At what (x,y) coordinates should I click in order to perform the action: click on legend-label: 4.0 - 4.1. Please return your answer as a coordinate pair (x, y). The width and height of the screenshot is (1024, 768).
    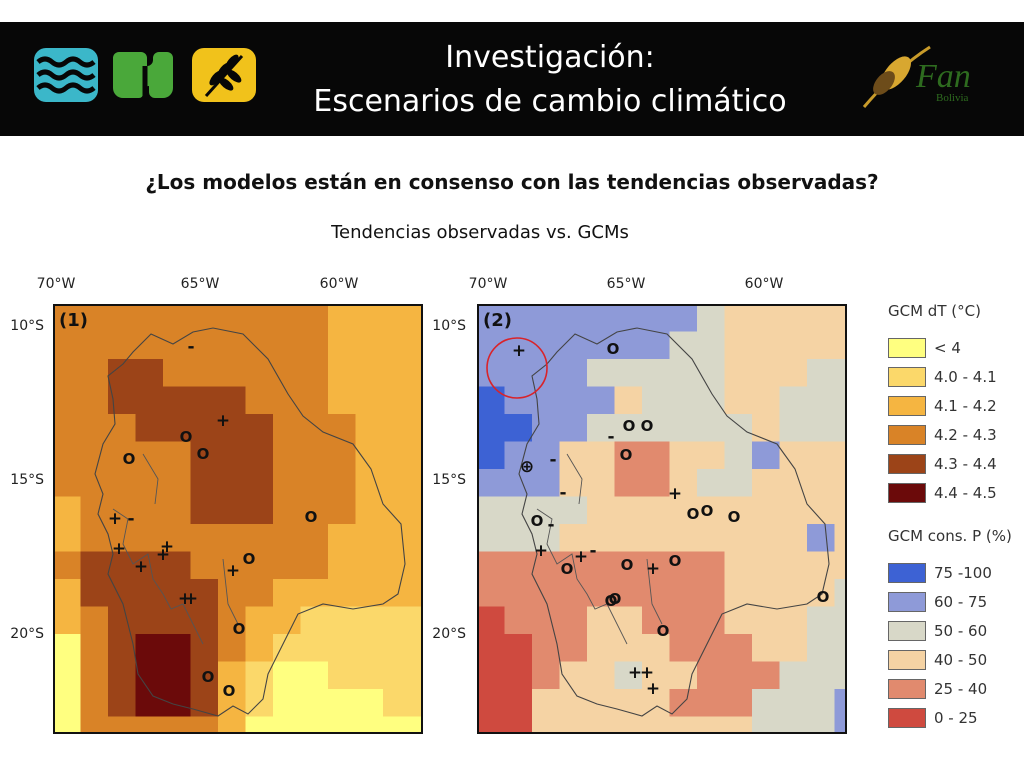
    Looking at the image, I should click on (965, 377).